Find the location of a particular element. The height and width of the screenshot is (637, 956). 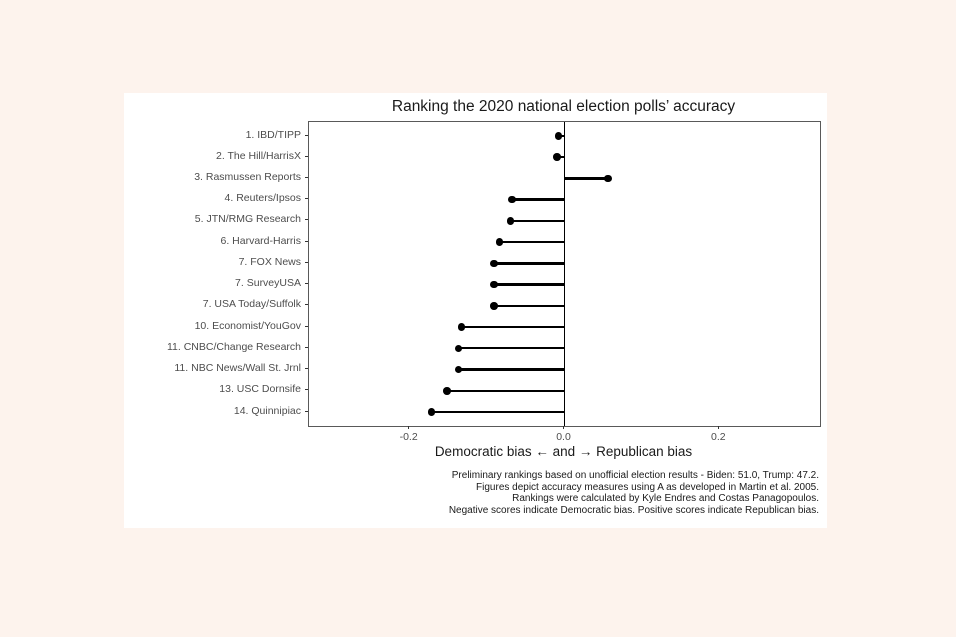

zero-baseline is located at coordinates (564, 274).